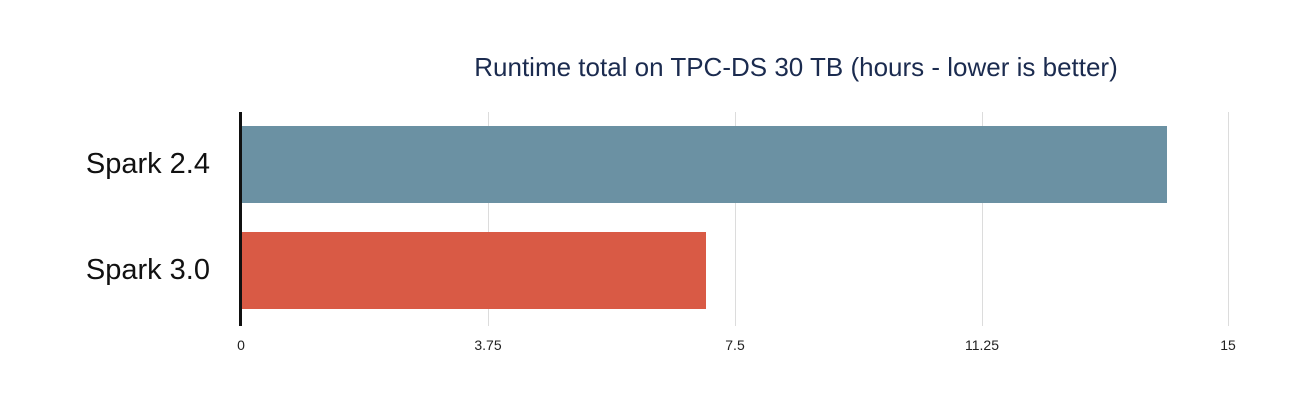  I want to click on x-tick-label: 15, so click(1228, 345).